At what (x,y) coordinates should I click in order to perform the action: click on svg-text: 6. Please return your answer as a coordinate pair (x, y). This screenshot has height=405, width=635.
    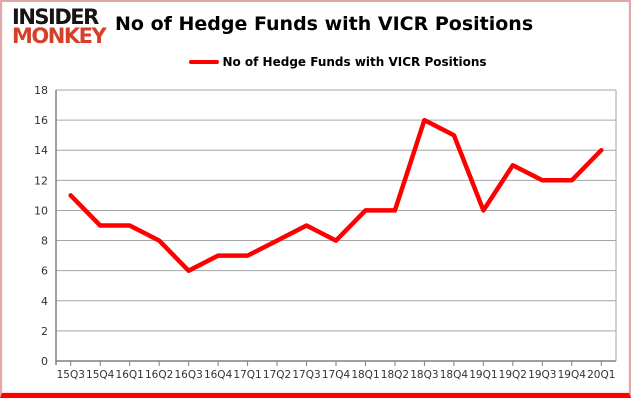
    Looking at the image, I should click on (44, 271).